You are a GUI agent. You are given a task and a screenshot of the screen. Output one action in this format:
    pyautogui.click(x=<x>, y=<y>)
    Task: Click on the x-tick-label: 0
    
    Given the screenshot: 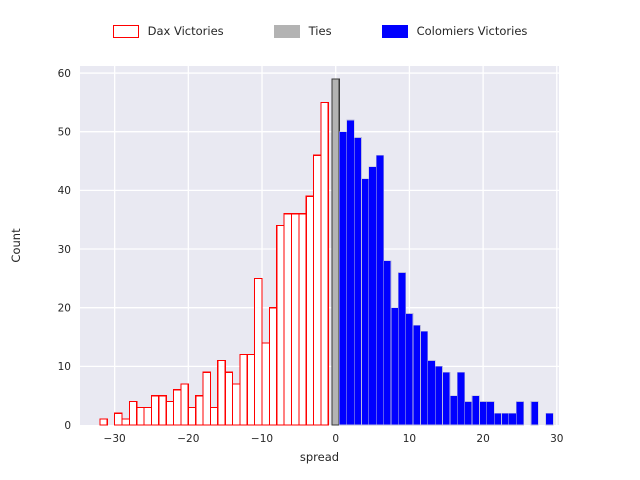 What is the action you would take?
    pyautogui.click(x=335, y=439)
    